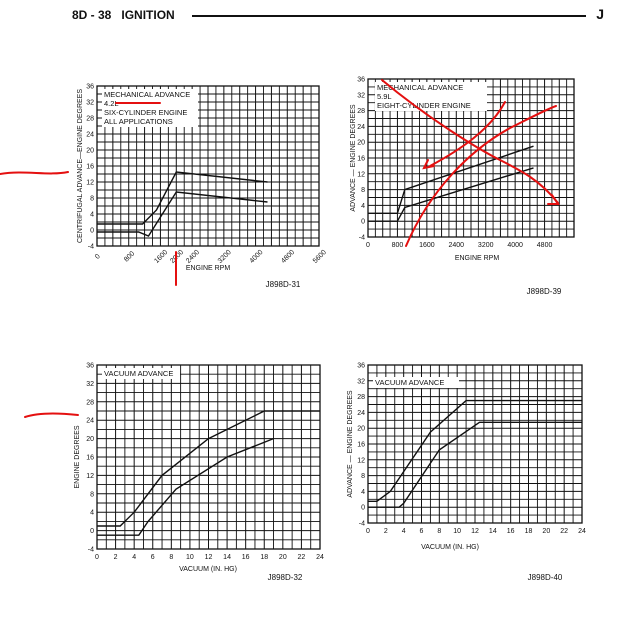 Image resolution: width=620 pixels, height=621 pixels. What do you see at coordinates (384, 96) in the screenshot?
I see `chart-note: 5.9L` at bounding box center [384, 96].